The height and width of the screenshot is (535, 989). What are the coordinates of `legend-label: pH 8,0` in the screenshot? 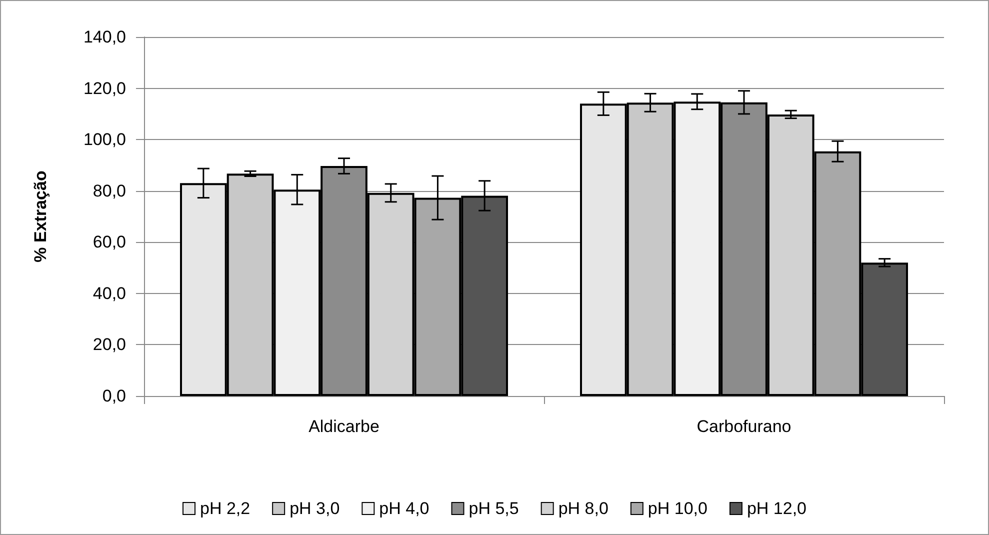 It's located at (583, 508).